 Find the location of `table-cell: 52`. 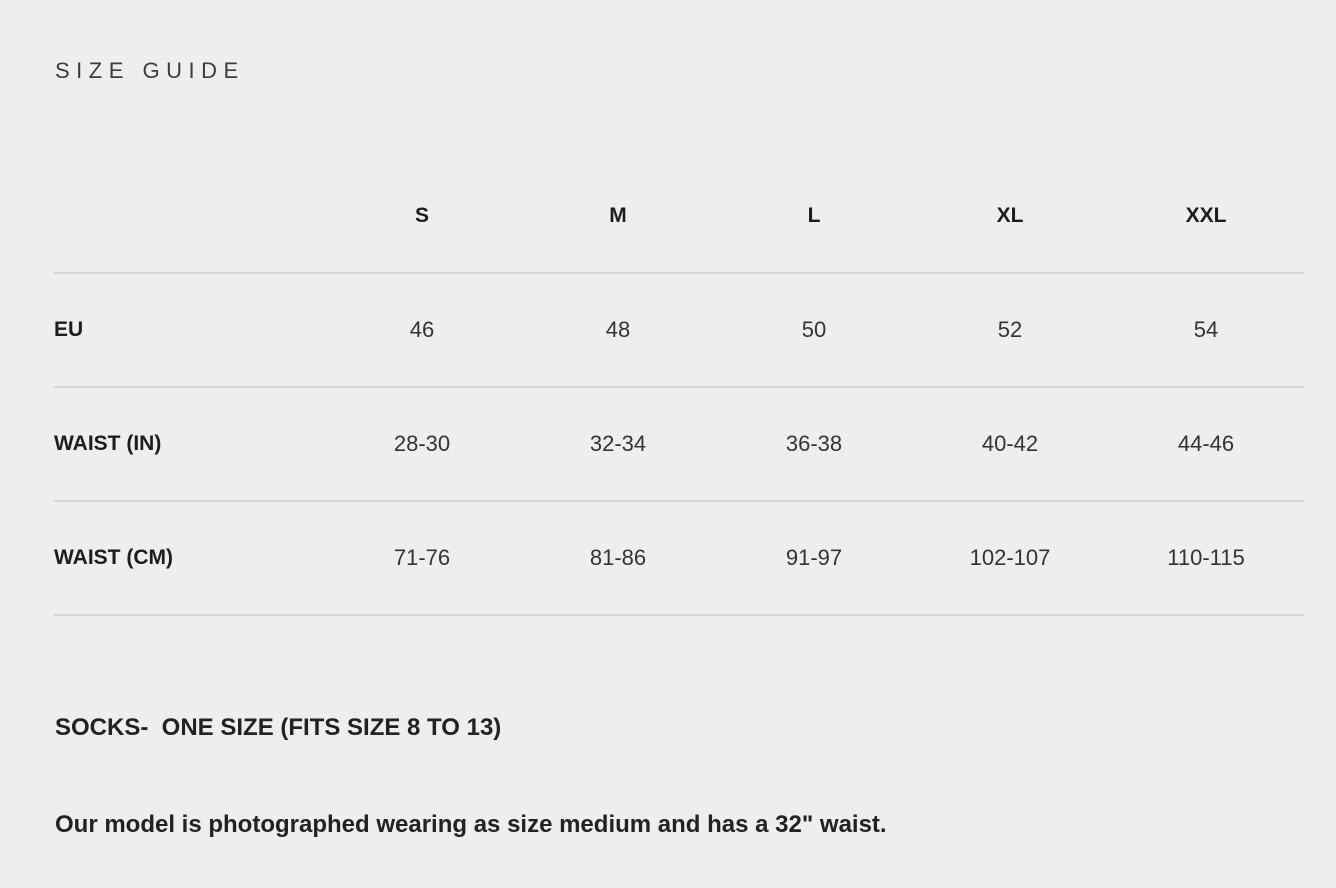

table-cell: 52 is located at coordinates (1010, 330).